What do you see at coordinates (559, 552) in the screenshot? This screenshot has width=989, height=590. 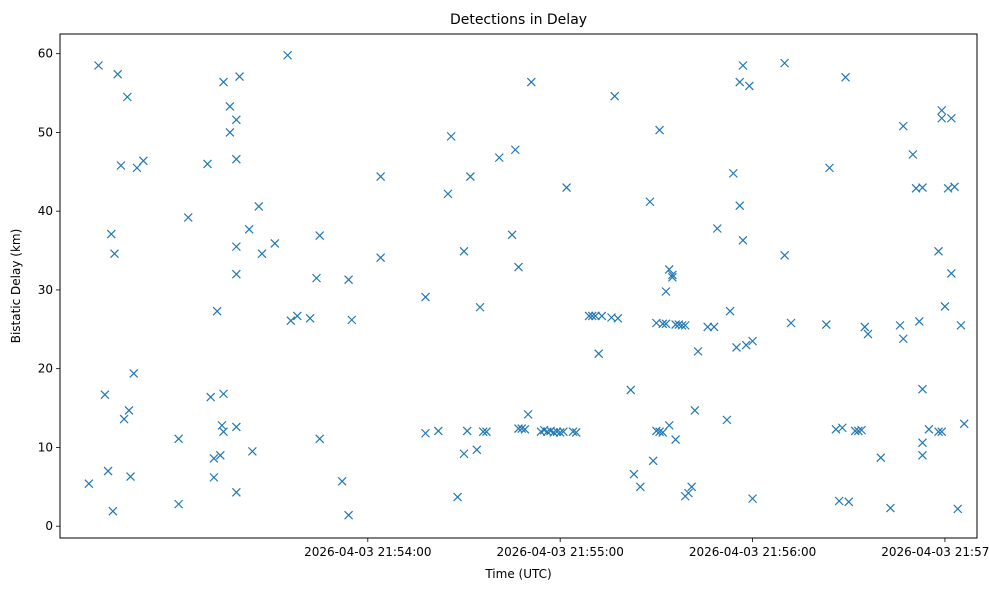 I see `x-tick-label: 2026-04-03 21:55:00` at bounding box center [559, 552].